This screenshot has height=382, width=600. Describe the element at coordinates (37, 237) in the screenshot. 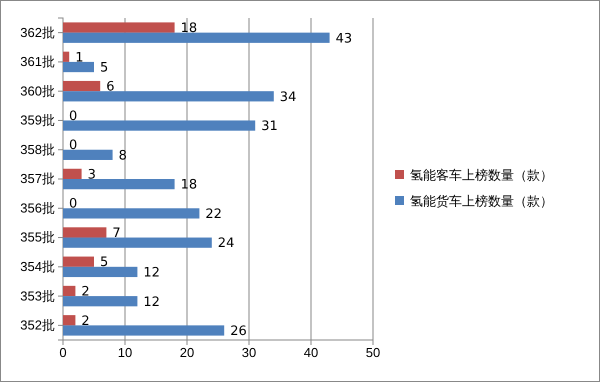

I see `y-tick-label: 355批` at that location.